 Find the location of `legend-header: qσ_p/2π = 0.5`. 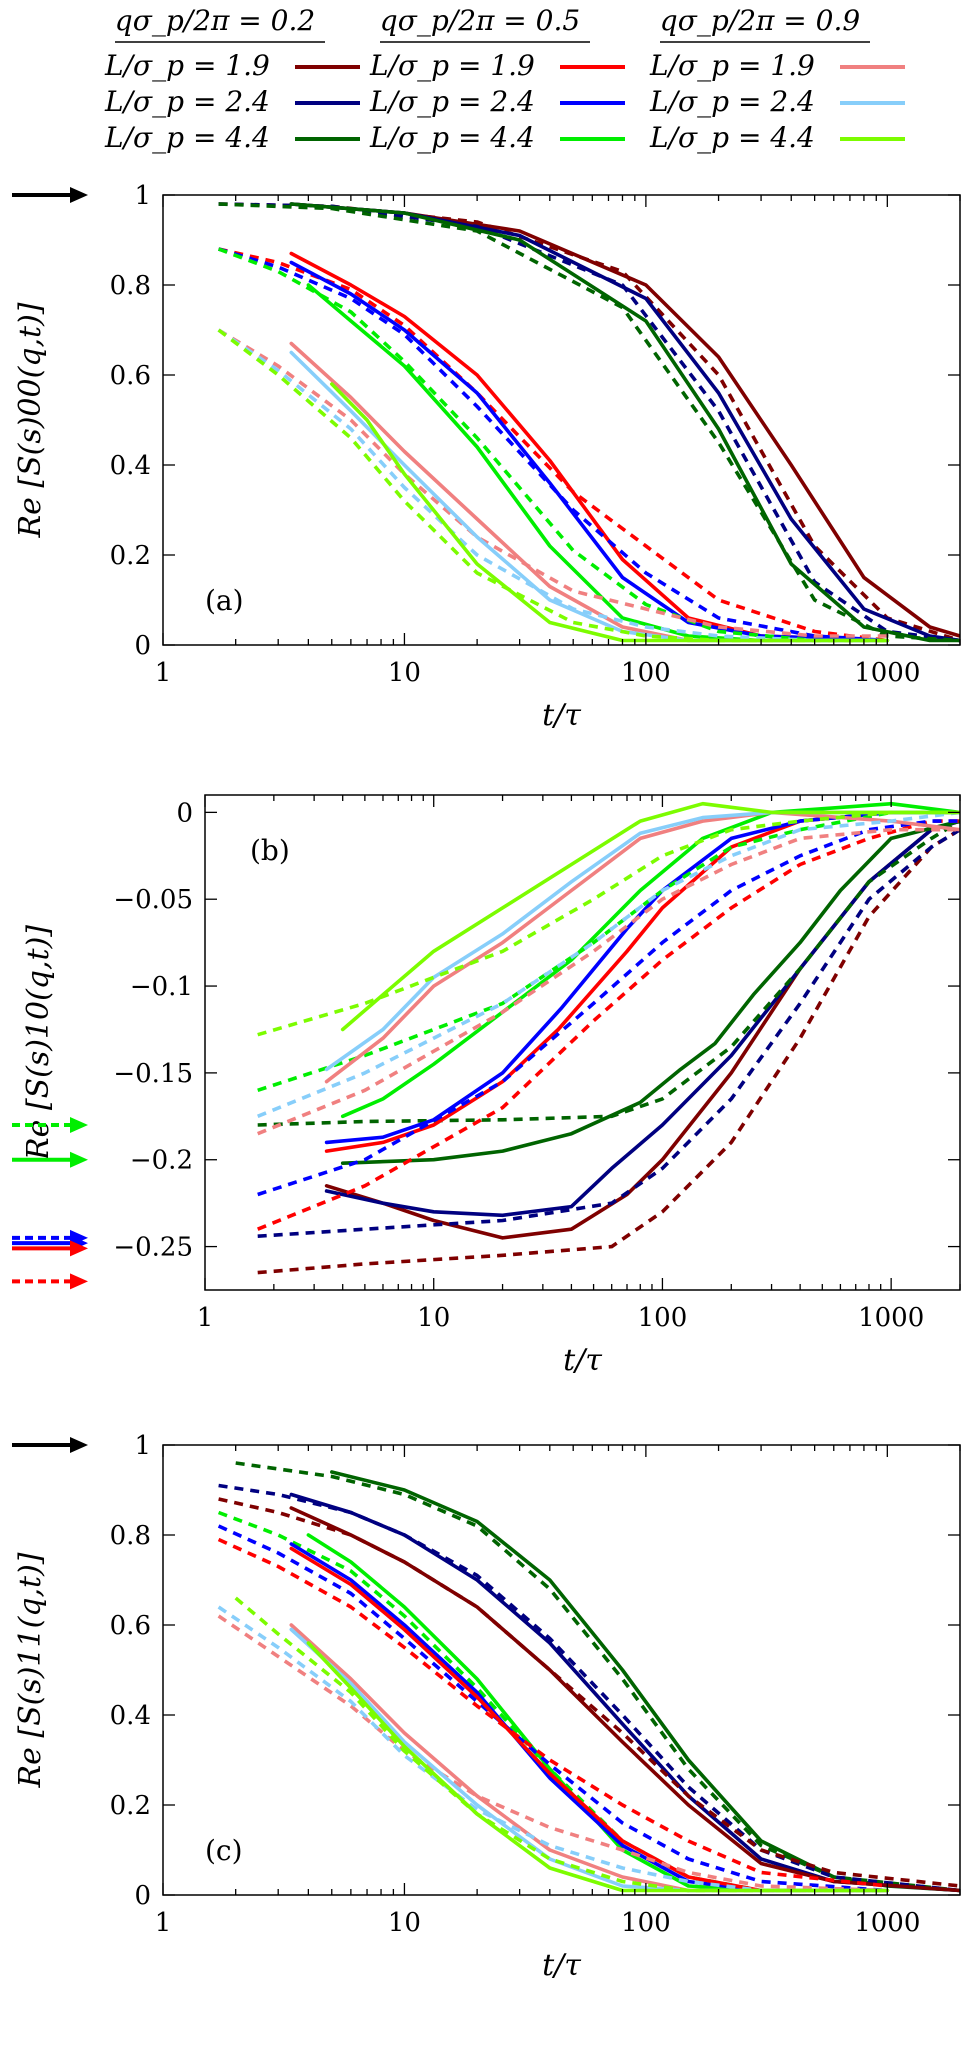

legend-header: qσ_p/2π = 0.5 is located at coordinates (480, 20).